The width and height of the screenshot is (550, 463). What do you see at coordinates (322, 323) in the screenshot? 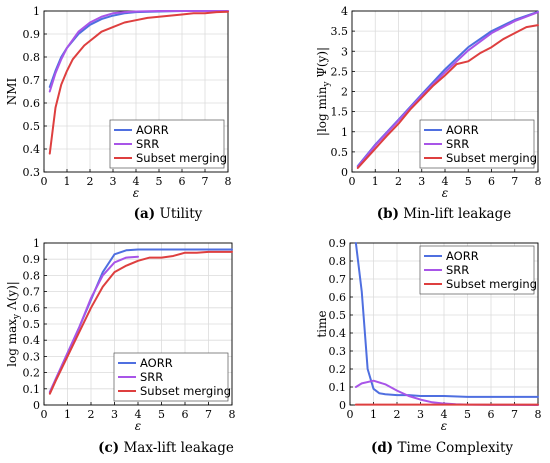
I see `y-axis-label: time` at bounding box center [322, 323].